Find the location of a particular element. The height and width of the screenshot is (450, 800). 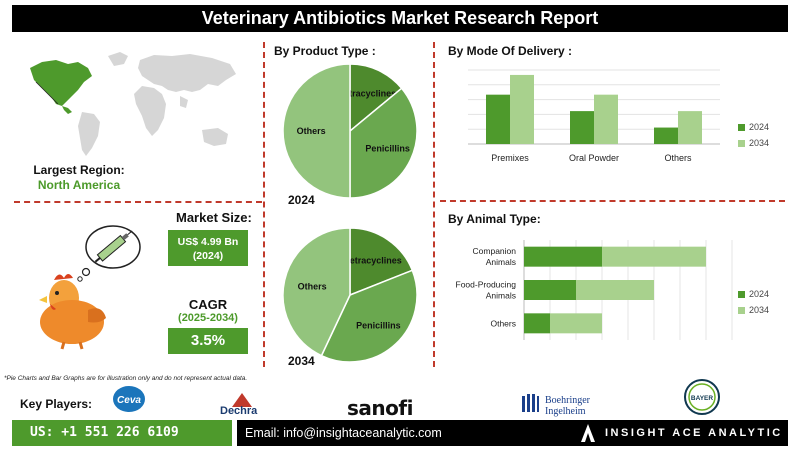

largest-region-value: North America is located at coordinates (79, 185).